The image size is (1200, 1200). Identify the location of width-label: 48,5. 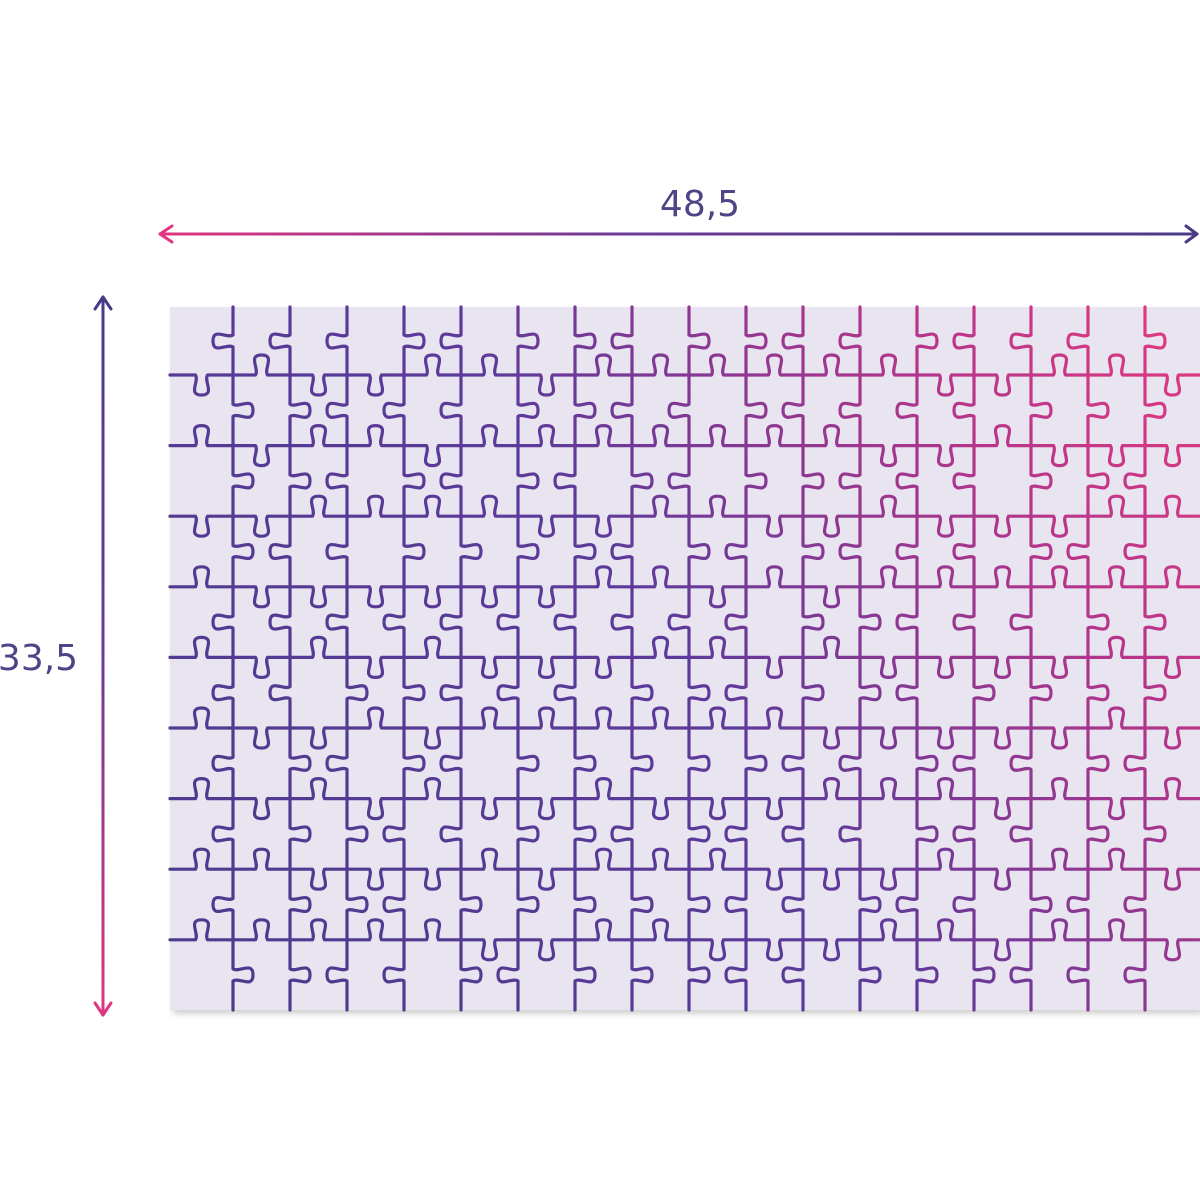
(700, 204).